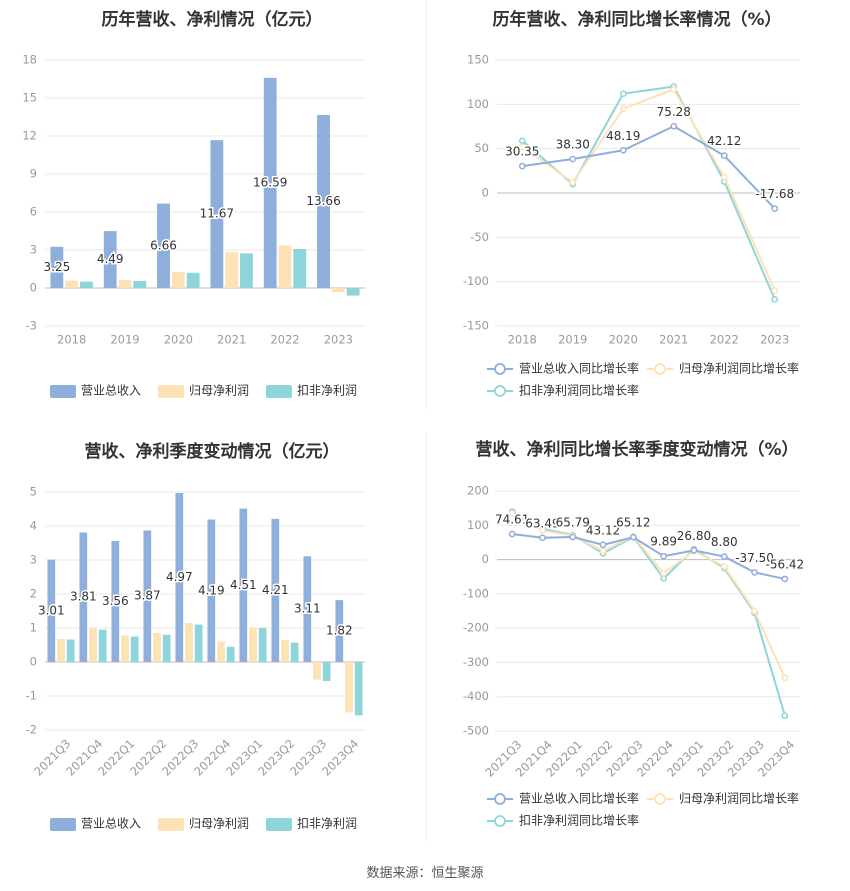 This screenshot has height=891, width=850. I want to click on y-tick-label: -50, so click(479, 237).